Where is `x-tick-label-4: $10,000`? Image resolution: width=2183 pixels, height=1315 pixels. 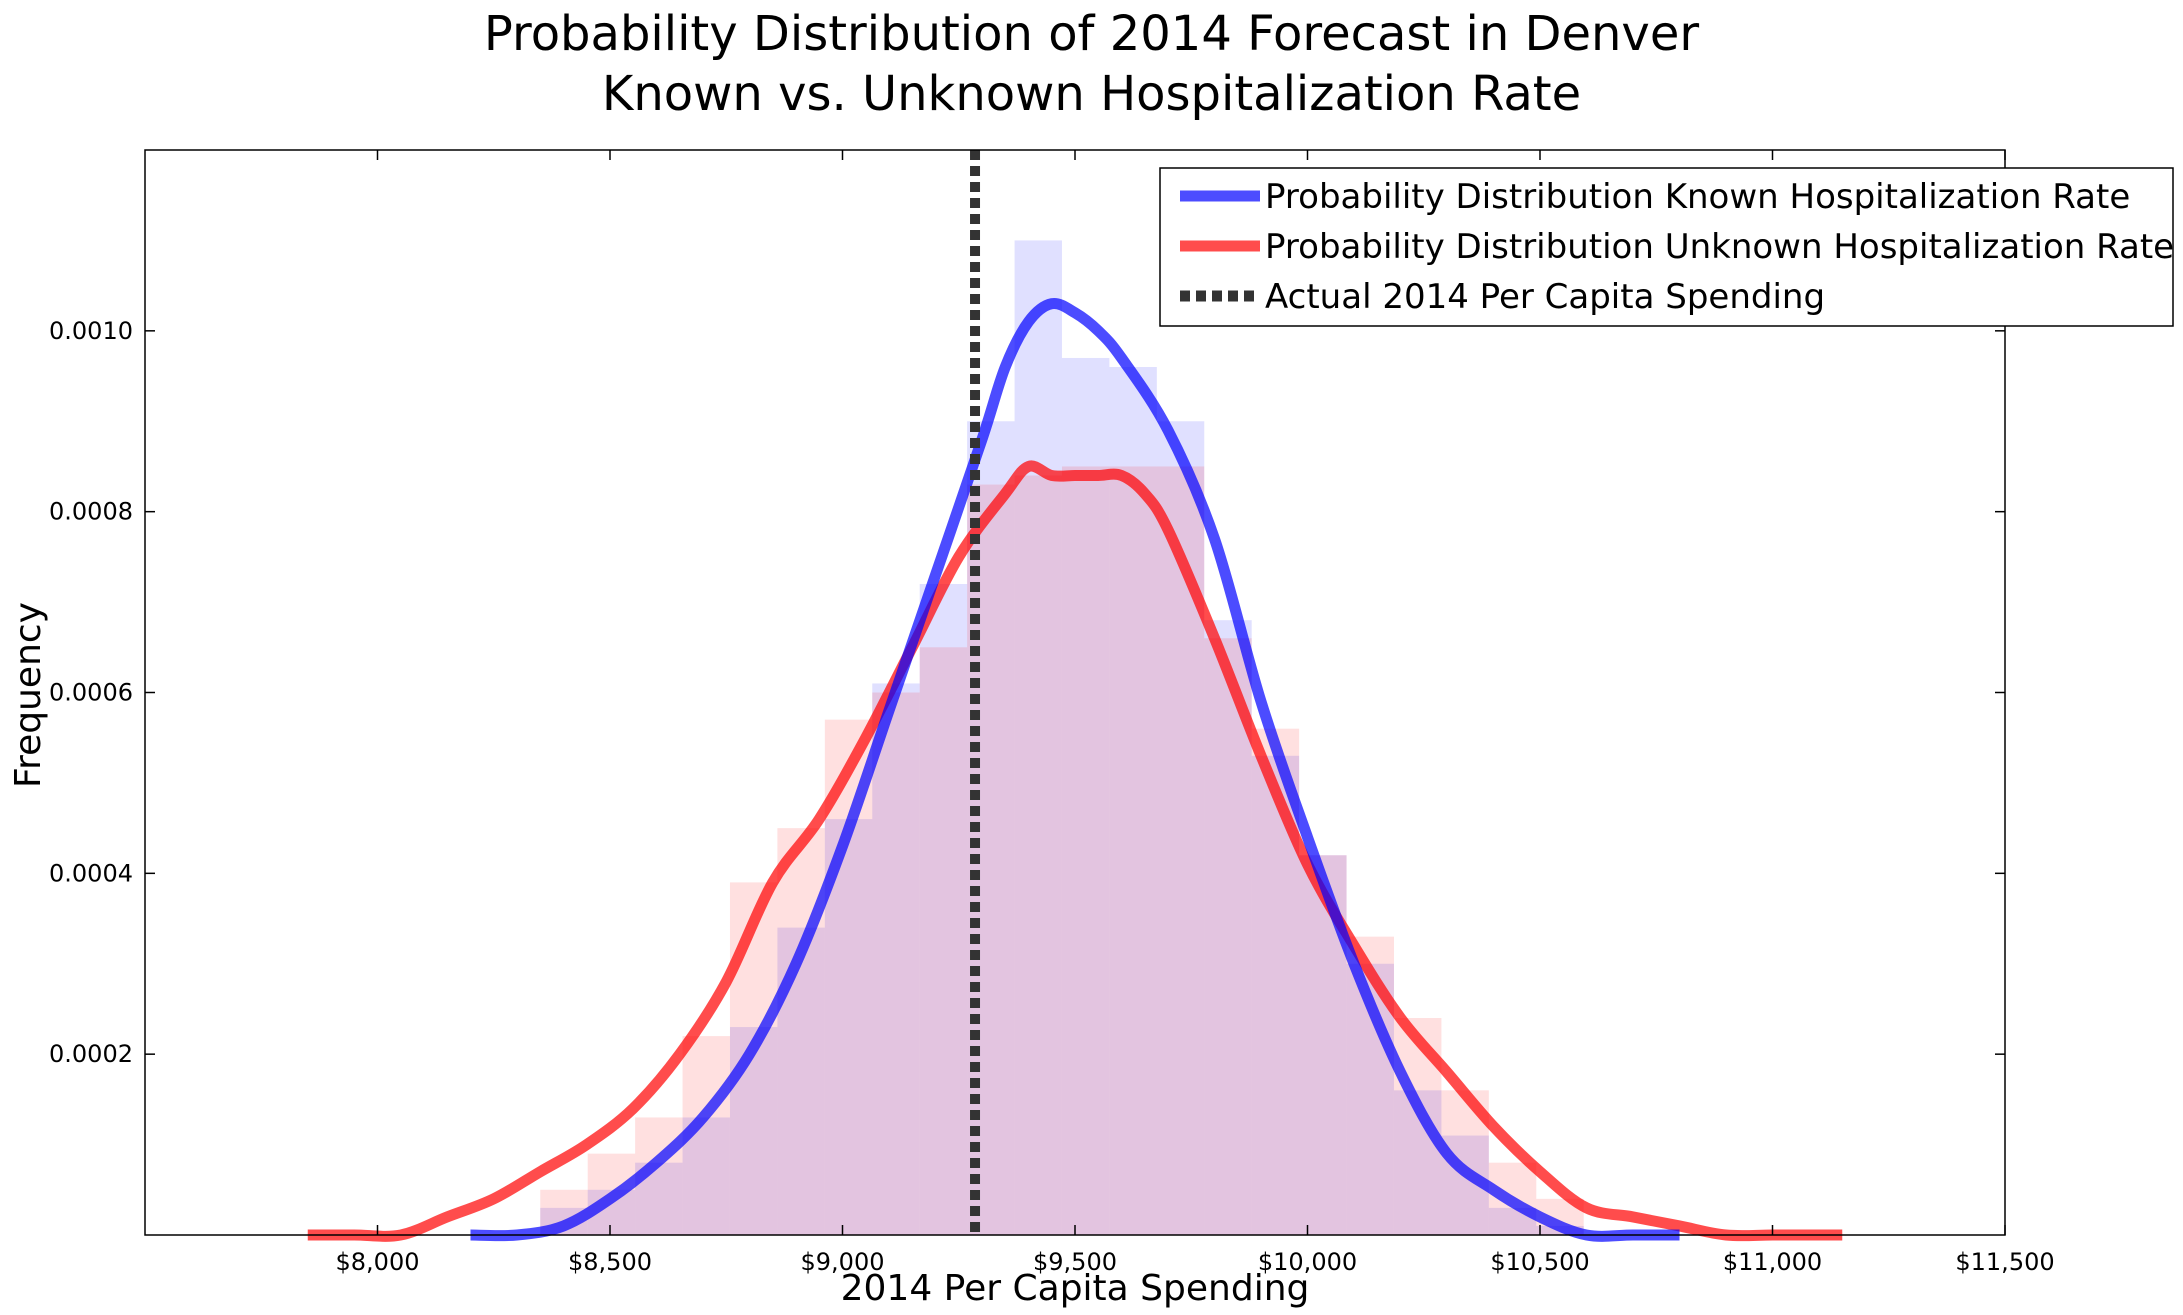
x-tick-label-4: $10,000 is located at coordinates (1307, 1262).